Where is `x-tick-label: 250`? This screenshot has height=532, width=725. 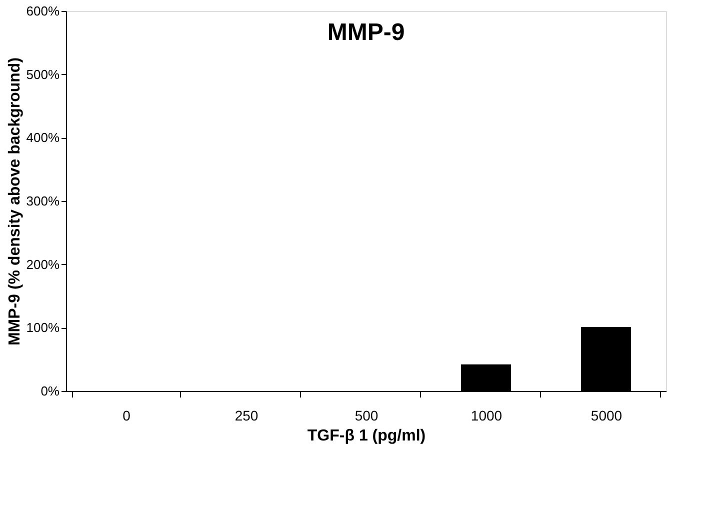 x-tick-label: 250 is located at coordinates (246, 416).